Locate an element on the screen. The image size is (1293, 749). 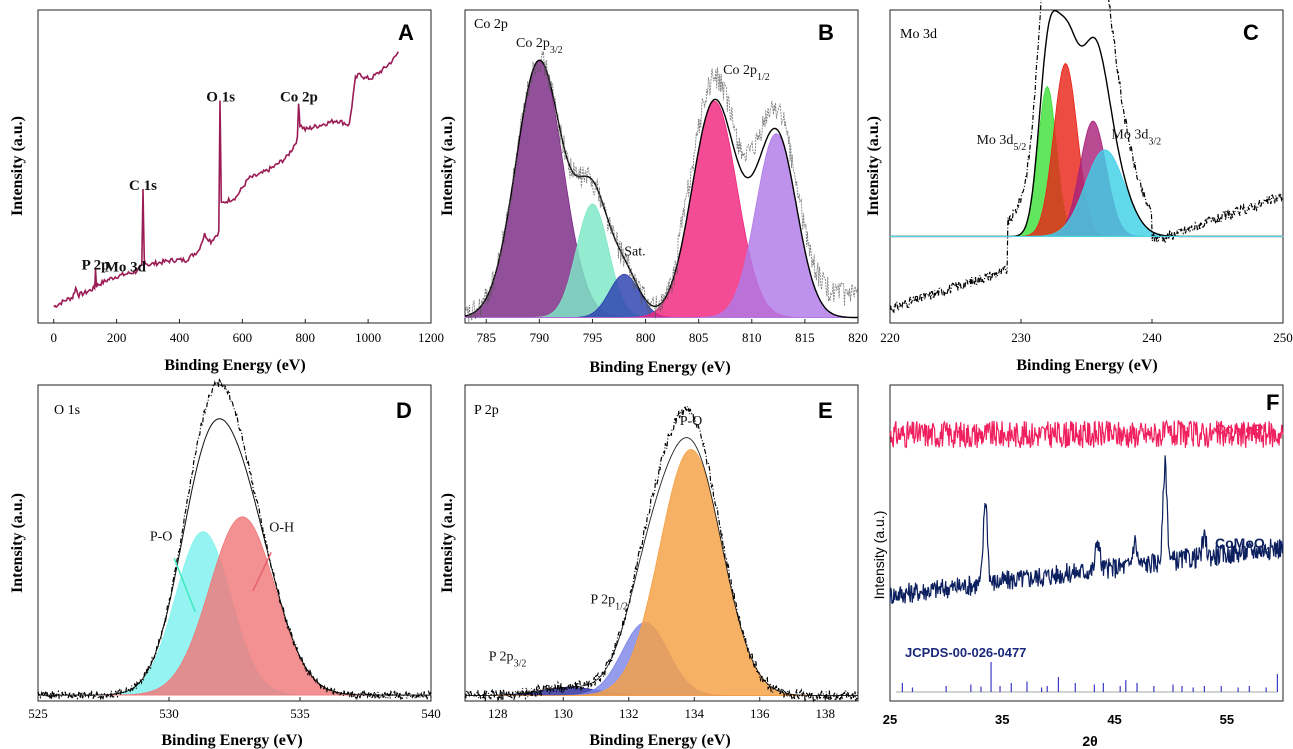
x-tick-label: 25 is located at coordinates (890, 719).